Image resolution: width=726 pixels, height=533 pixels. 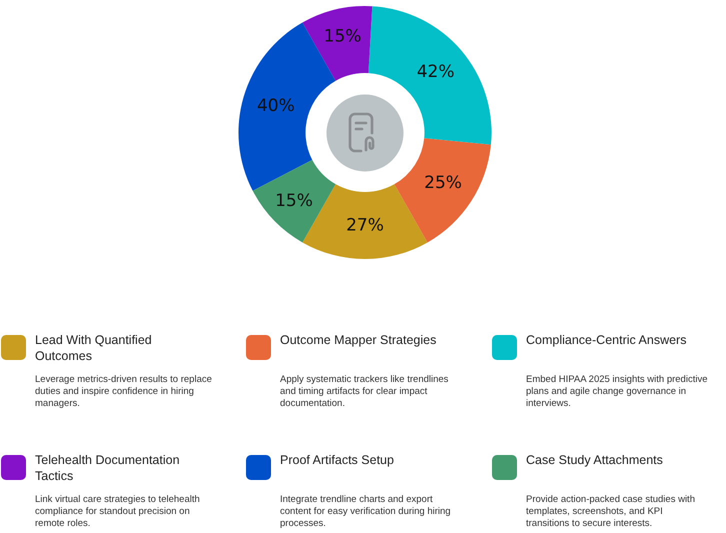 I want to click on data-label: 40%, so click(x=275, y=106).